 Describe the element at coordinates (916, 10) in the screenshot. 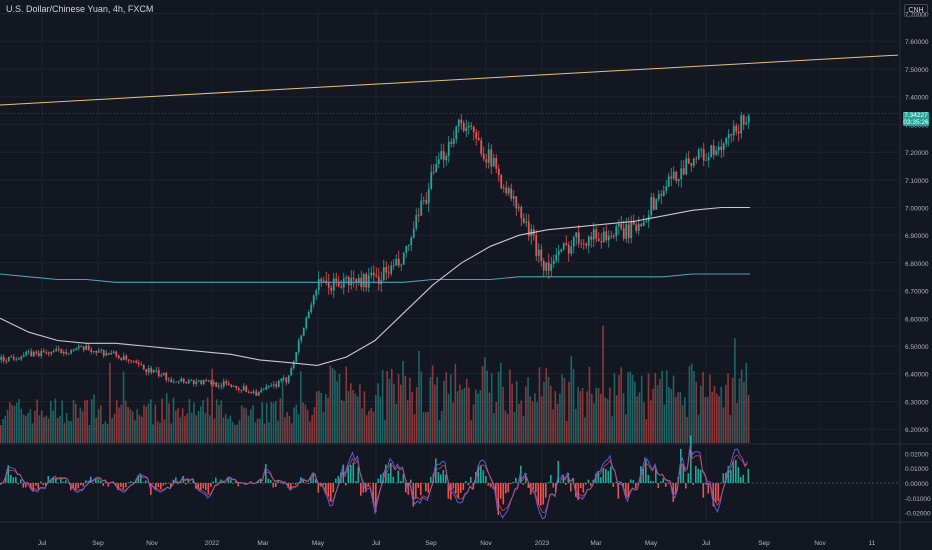

I see `currency-badge: CNH` at that location.